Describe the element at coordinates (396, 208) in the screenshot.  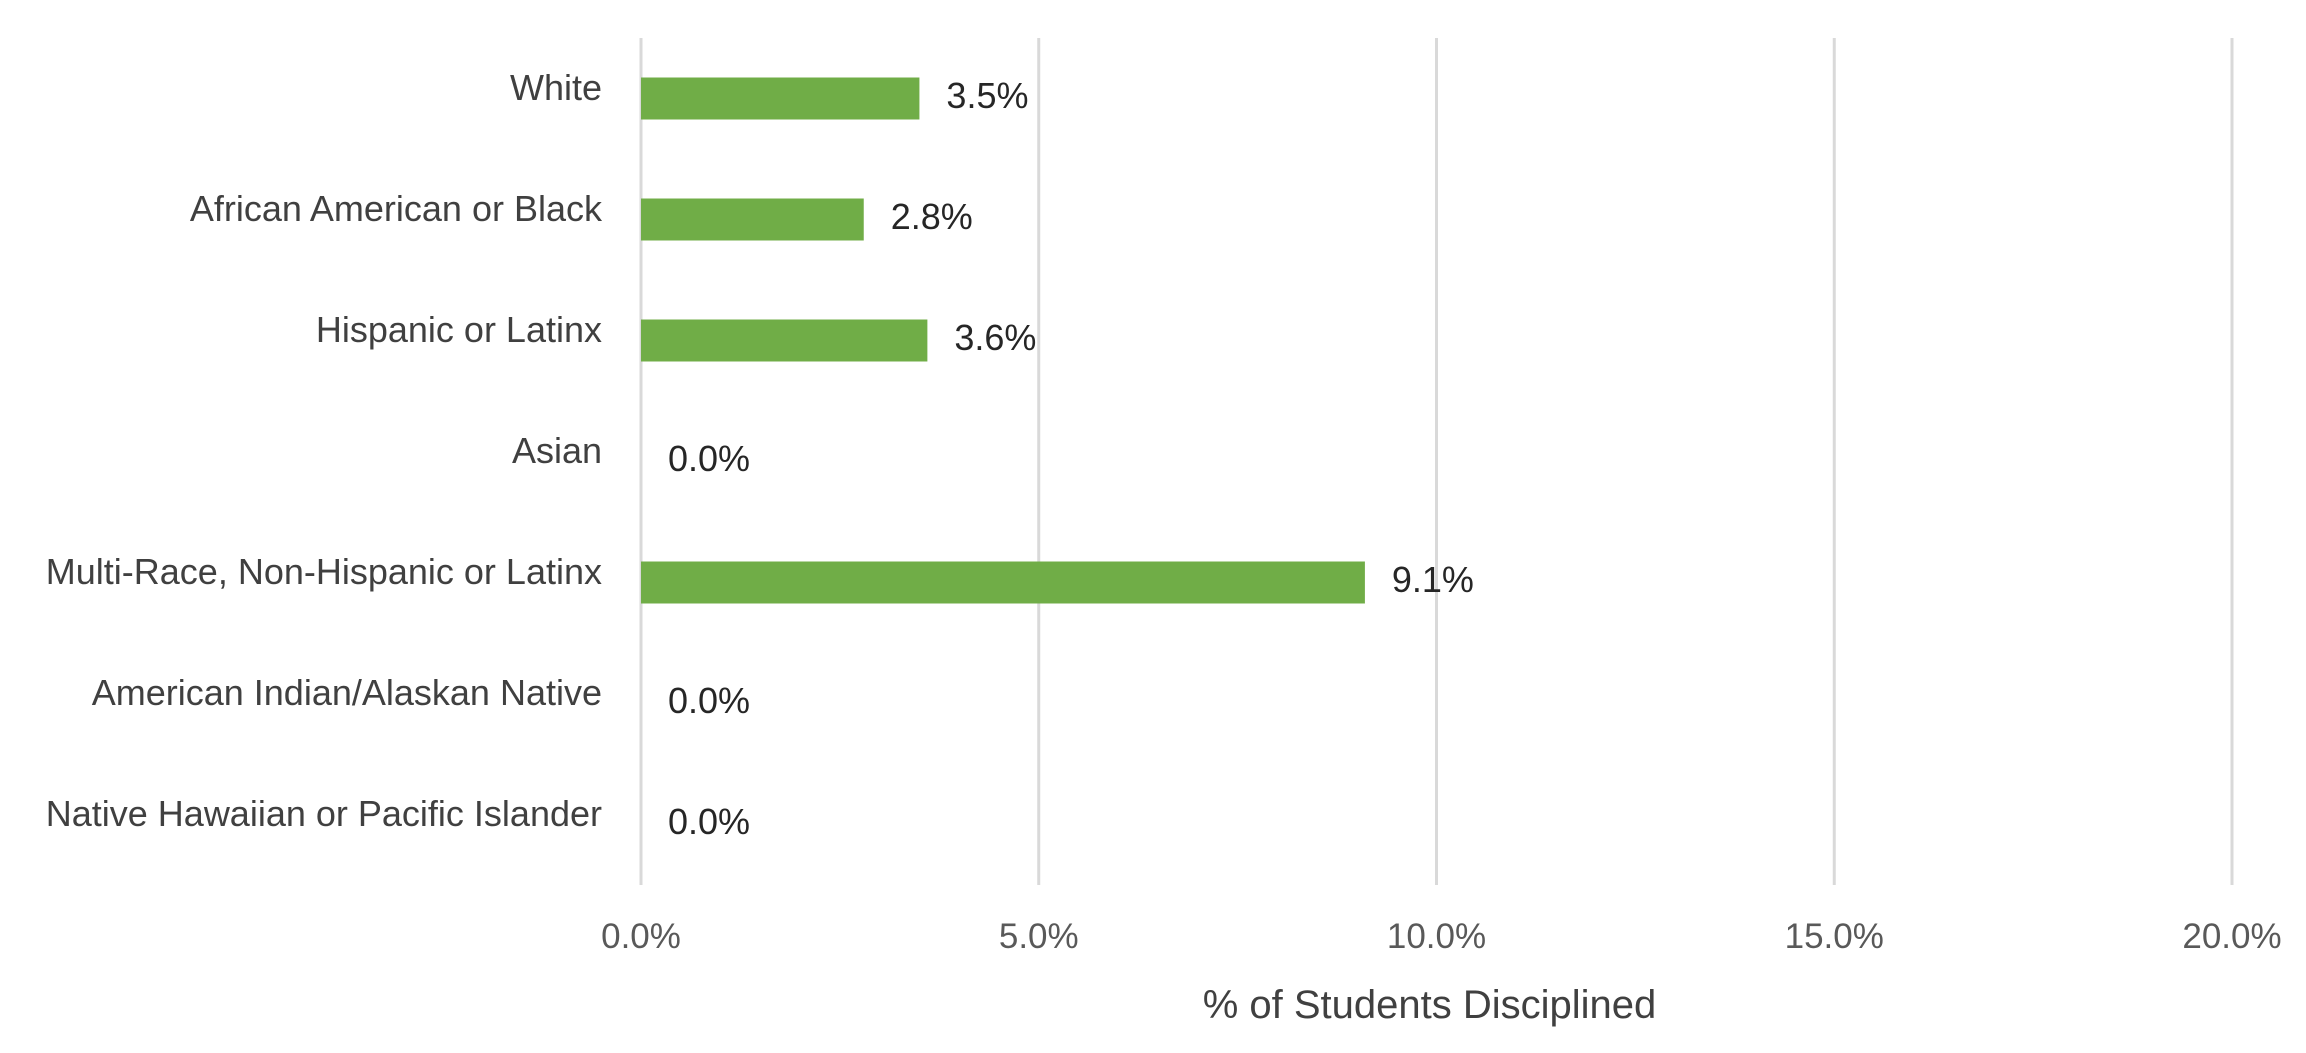
I see `category-label: African American or Black` at that location.